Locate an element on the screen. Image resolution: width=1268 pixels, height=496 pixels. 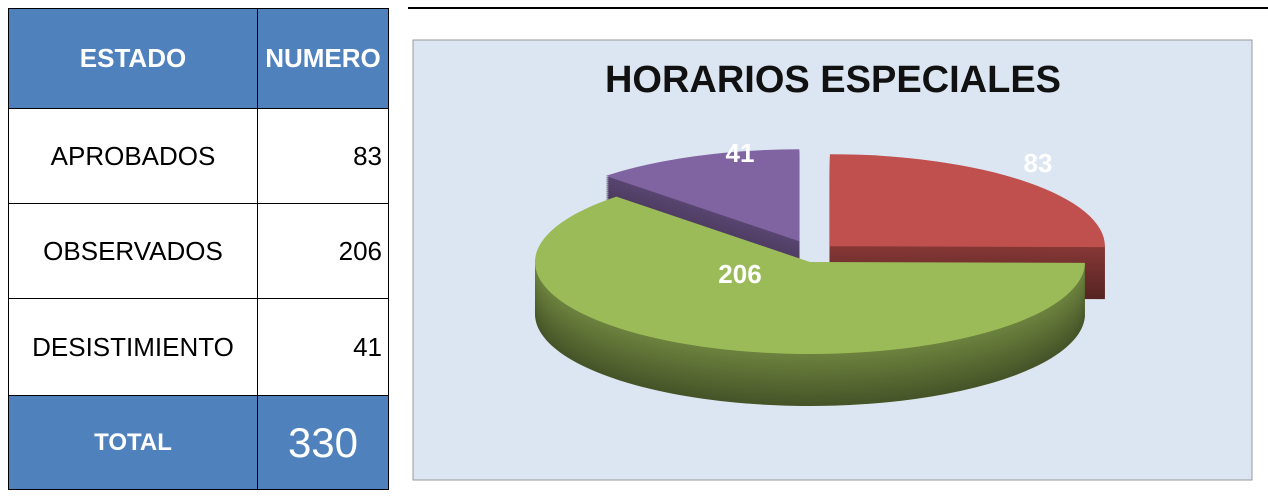
data-label: 41 is located at coordinates (740, 153).